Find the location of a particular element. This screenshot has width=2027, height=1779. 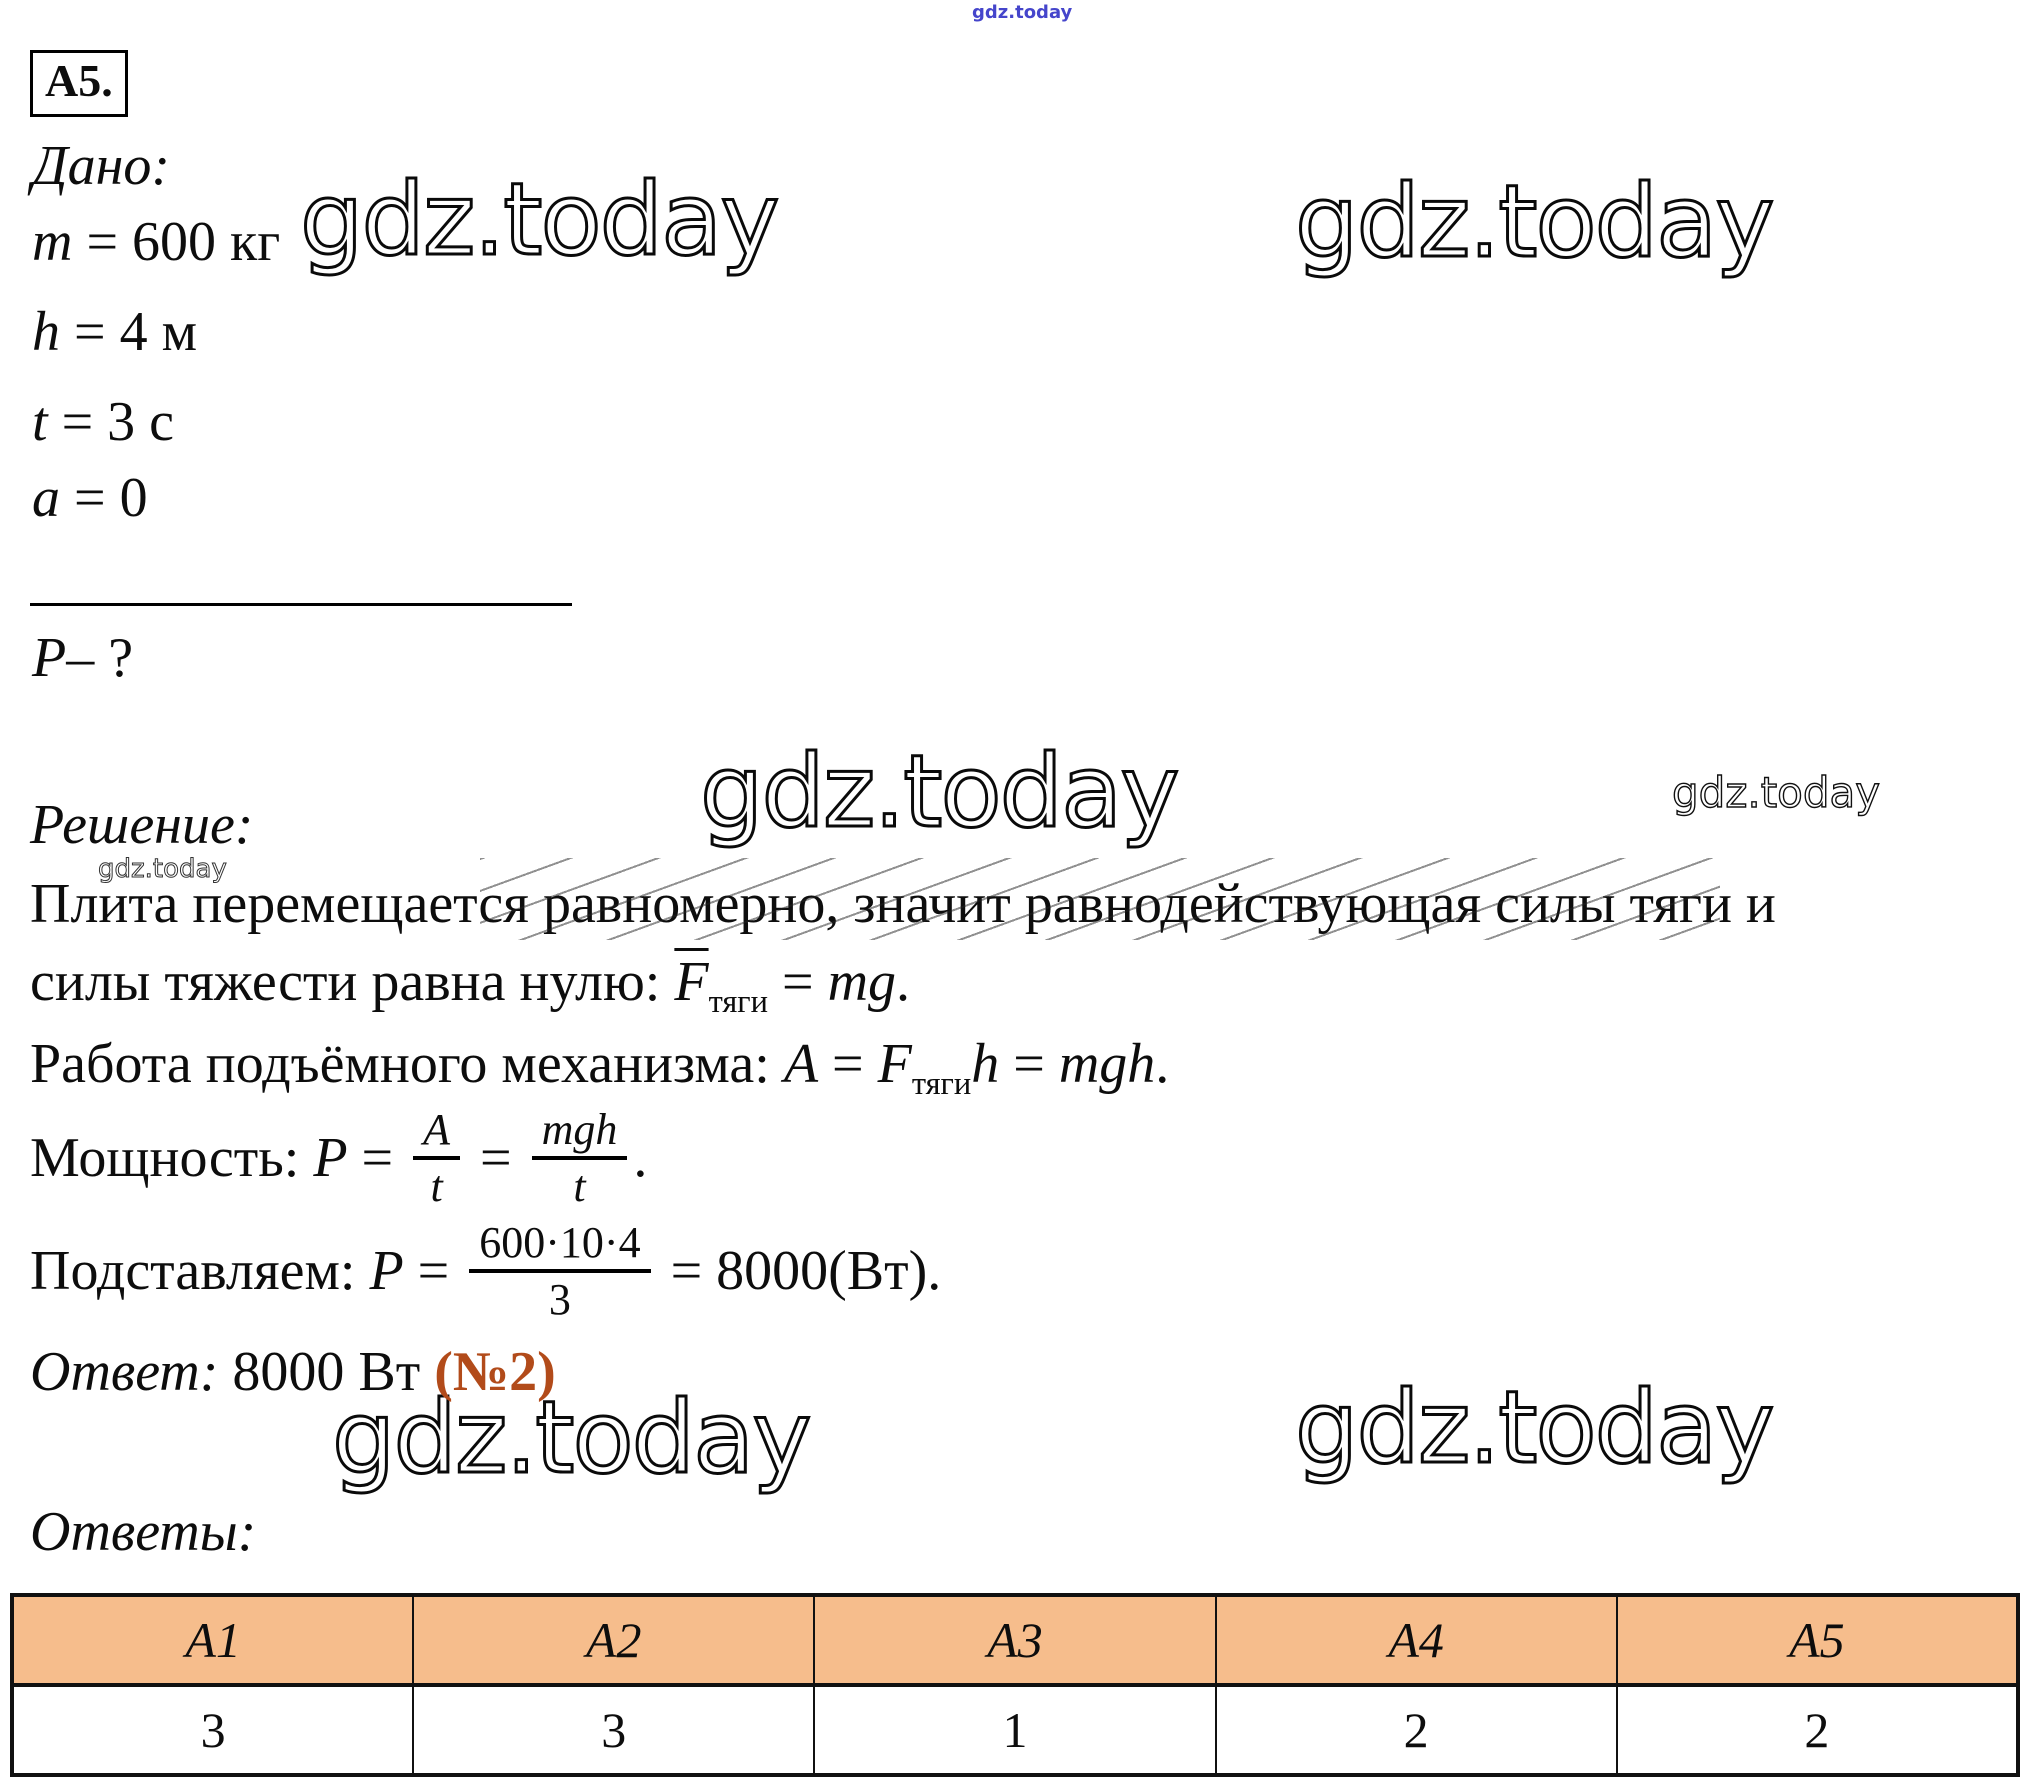

given-var: t is located at coordinates (40, 422).